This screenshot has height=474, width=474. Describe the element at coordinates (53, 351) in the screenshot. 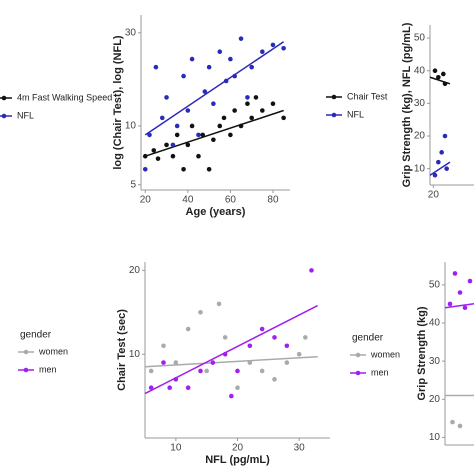

I see `legend-label: women` at that location.